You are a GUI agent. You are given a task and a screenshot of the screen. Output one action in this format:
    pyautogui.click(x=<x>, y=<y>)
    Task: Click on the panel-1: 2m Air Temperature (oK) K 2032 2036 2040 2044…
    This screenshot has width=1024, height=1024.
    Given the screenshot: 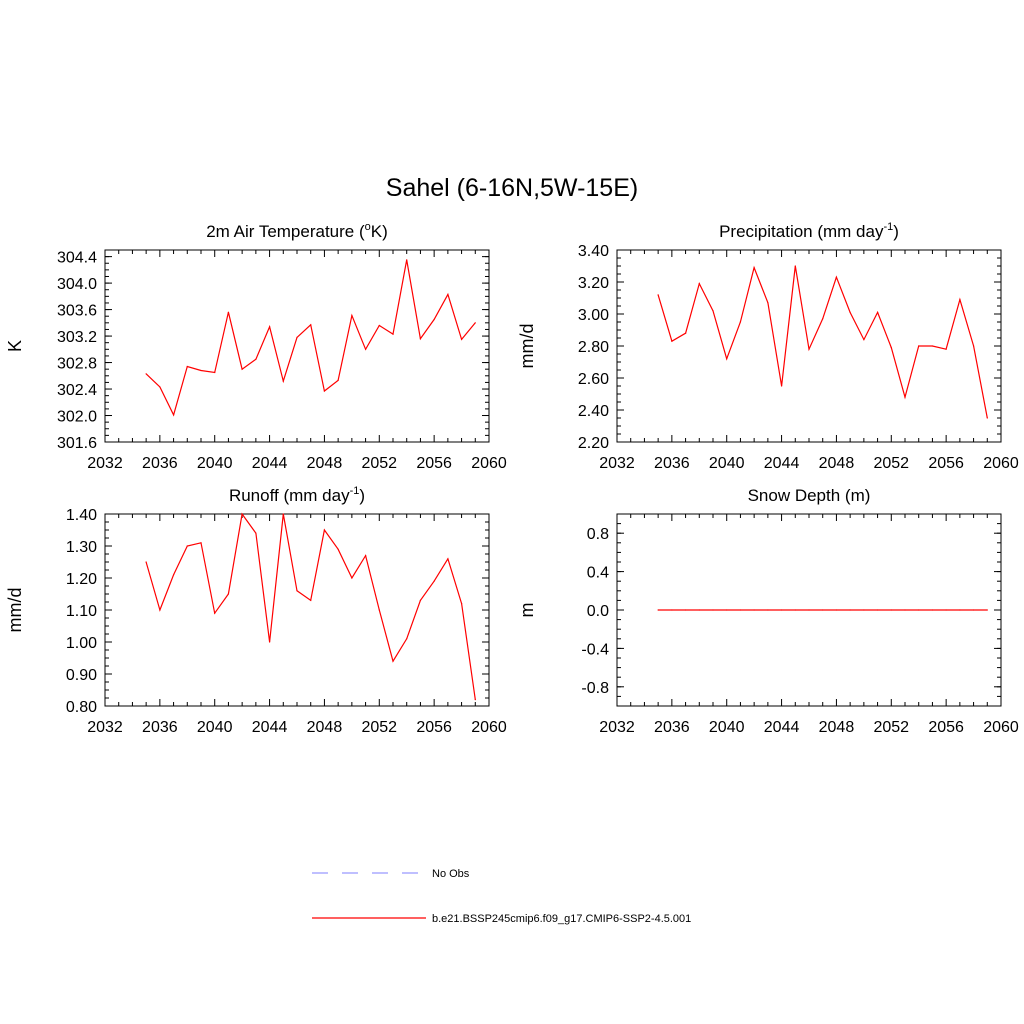 What is the action you would take?
    pyautogui.click(x=256, y=346)
    